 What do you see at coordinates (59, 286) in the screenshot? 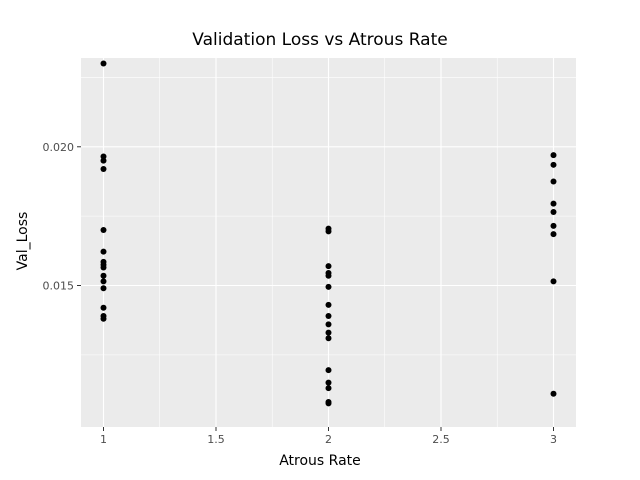
I see `y-tick-label: 0.015` at bounding box center [59, 286].